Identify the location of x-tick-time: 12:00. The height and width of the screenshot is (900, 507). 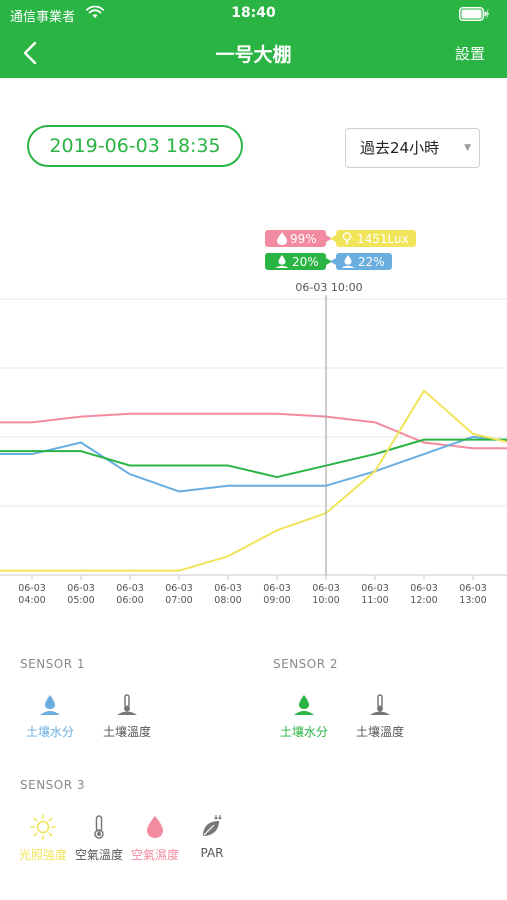
(423, 600).